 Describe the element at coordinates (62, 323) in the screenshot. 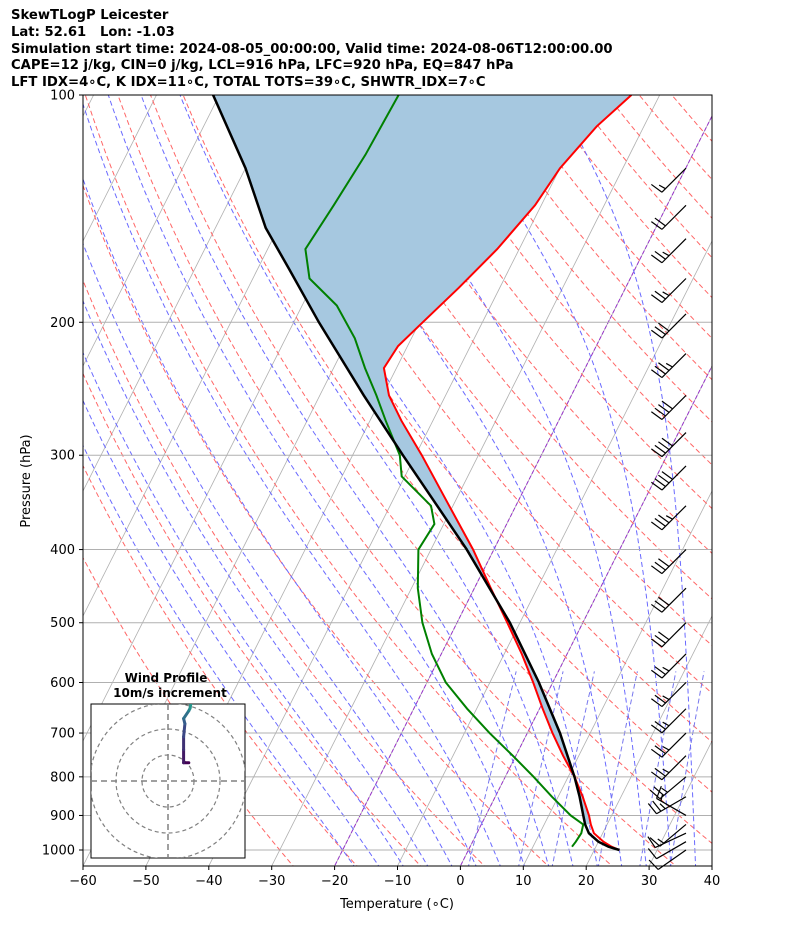

I see `y-tick-label: 200` at that location.